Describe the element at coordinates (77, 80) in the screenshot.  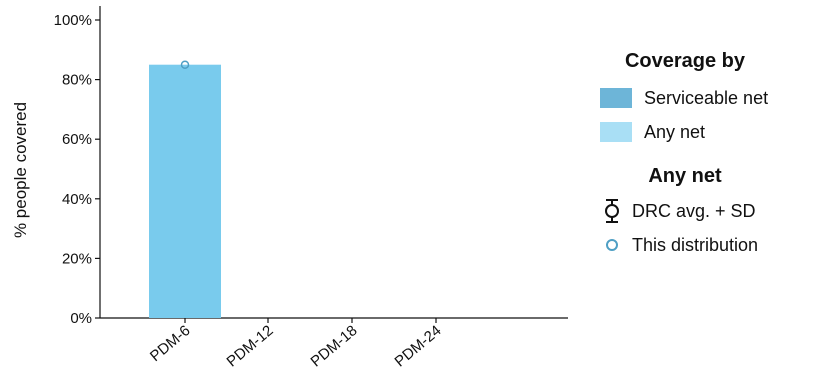
I see `y-tick-label: 80%` at that location.